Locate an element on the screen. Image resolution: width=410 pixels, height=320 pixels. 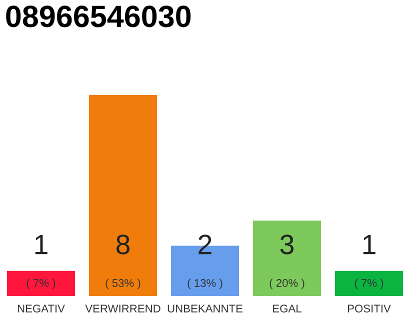
annotation: ( 20% ) is located at coordinates (287, 284).